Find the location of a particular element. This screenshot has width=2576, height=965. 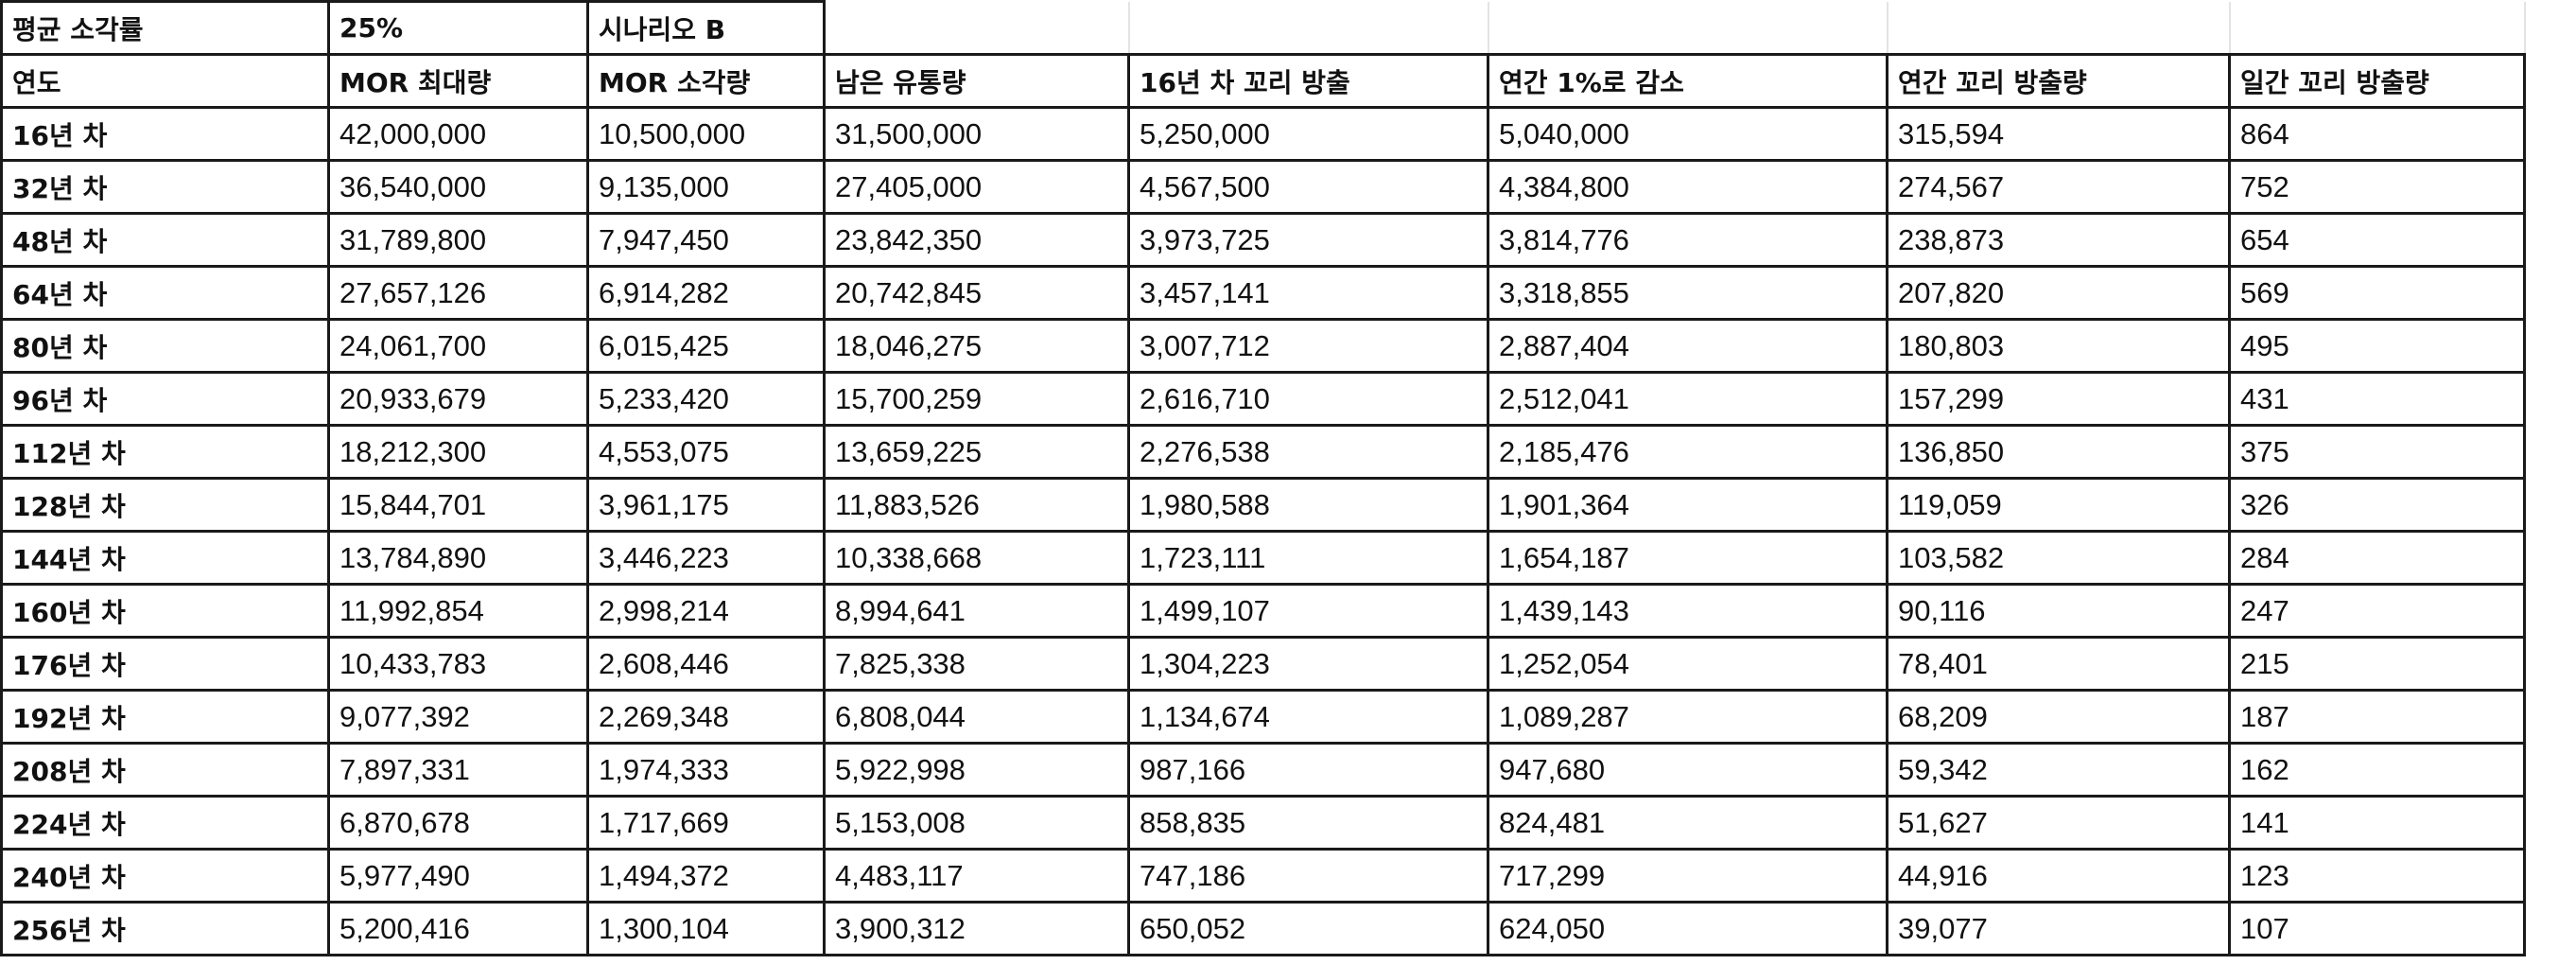

cell-16yr-tail-emission: 3,007,712 is located at coordinates (1308, 346).